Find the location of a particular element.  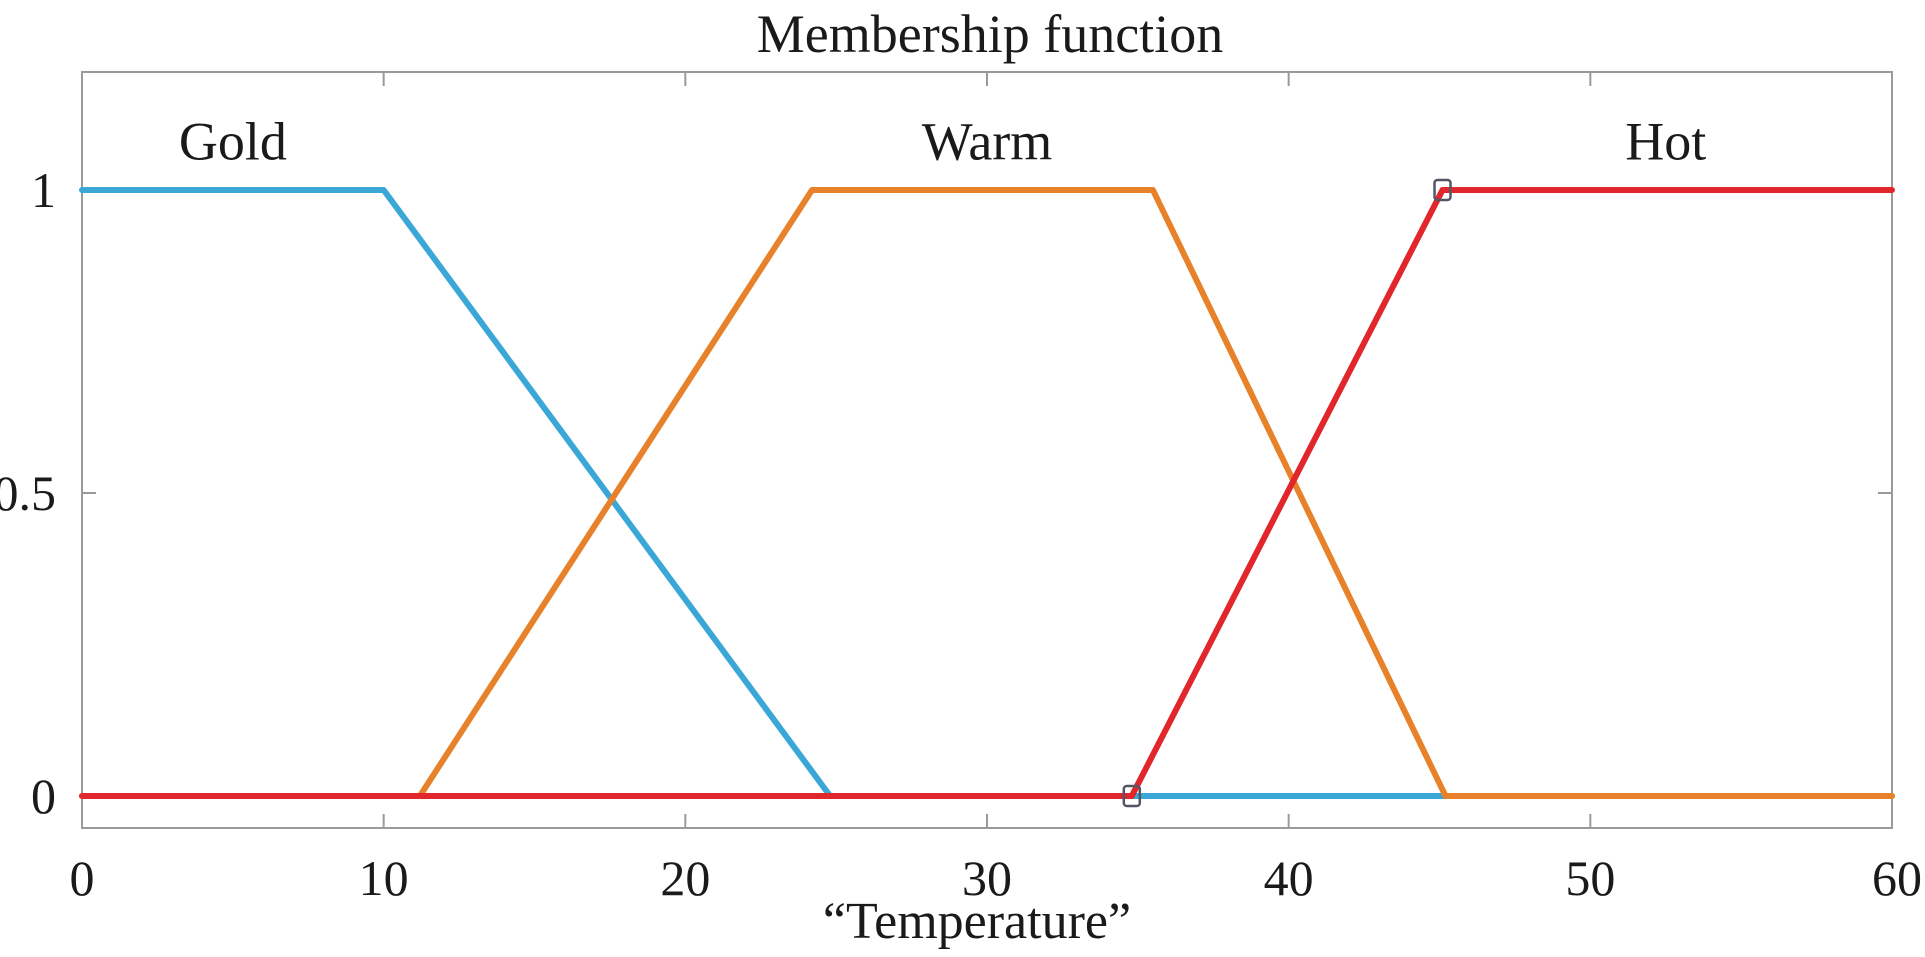

series-label-hot: Hot is located at coordinates (1665, 142).